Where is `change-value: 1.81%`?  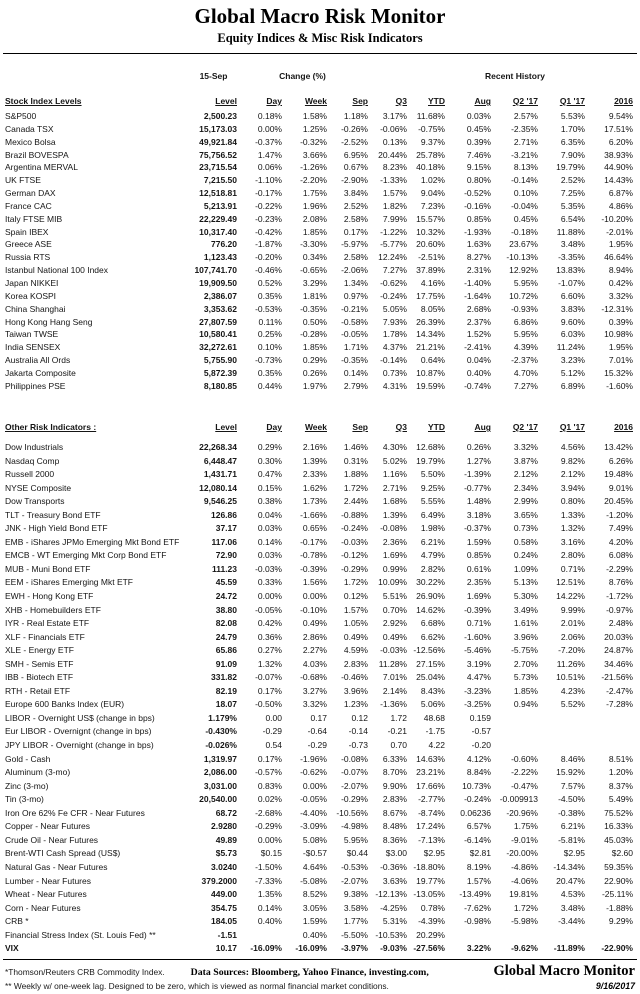 change-value: 1.81% is located at coordinates (314, 295).